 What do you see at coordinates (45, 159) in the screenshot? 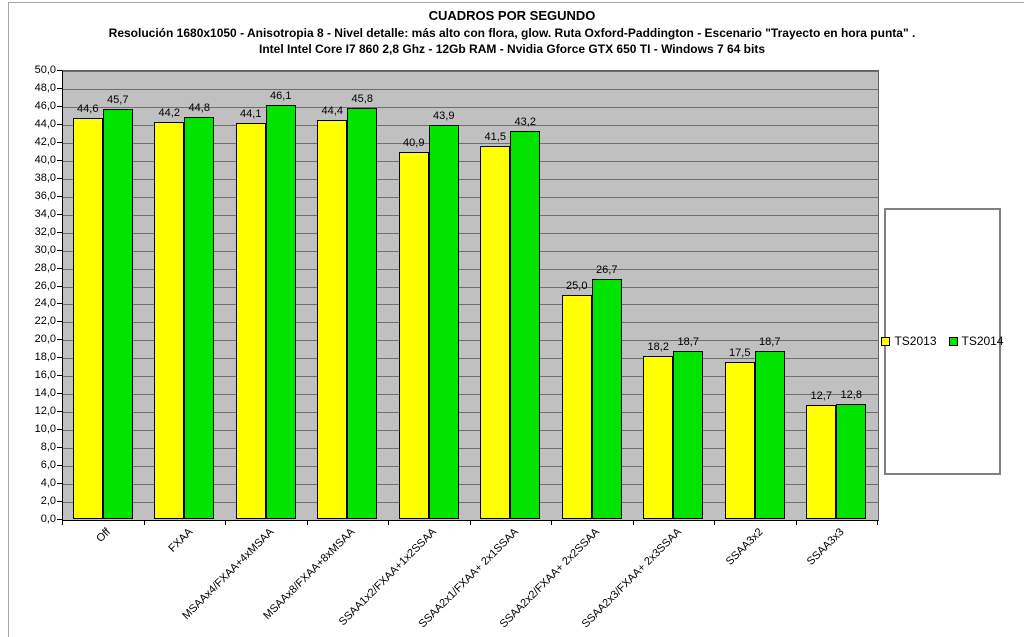
I see `y-tick-label: 40,0` at bounding box center [45, 159].